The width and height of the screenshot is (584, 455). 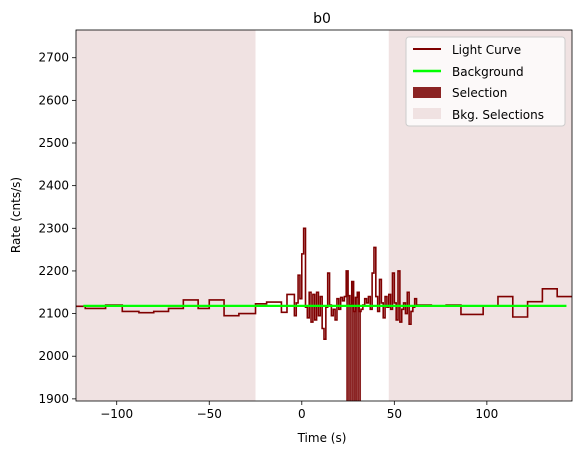 What do you see at coordinates (53, 399) in the screenshot?
I see `y-tick-label: 1900` at bounding box center [53, 399].